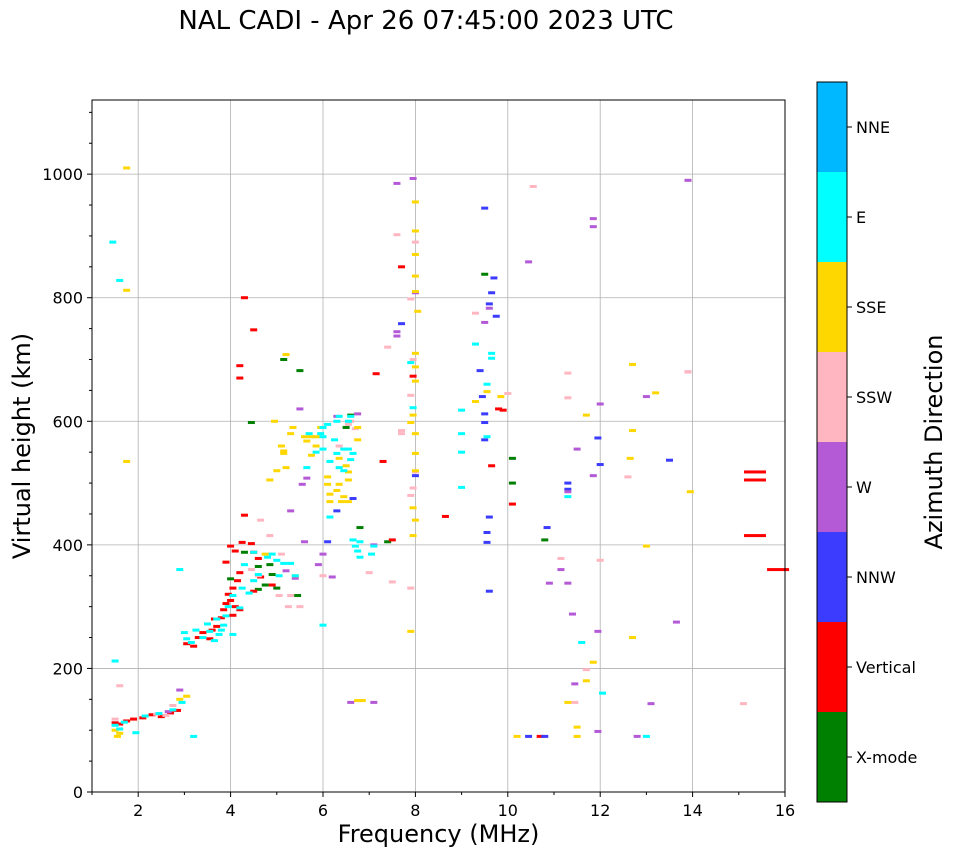 The height and width of the screenshot is (857, 958). Describe the element at coordinates (415, 810) in the screenshot. I see `x-tick-label: 8` at that location.